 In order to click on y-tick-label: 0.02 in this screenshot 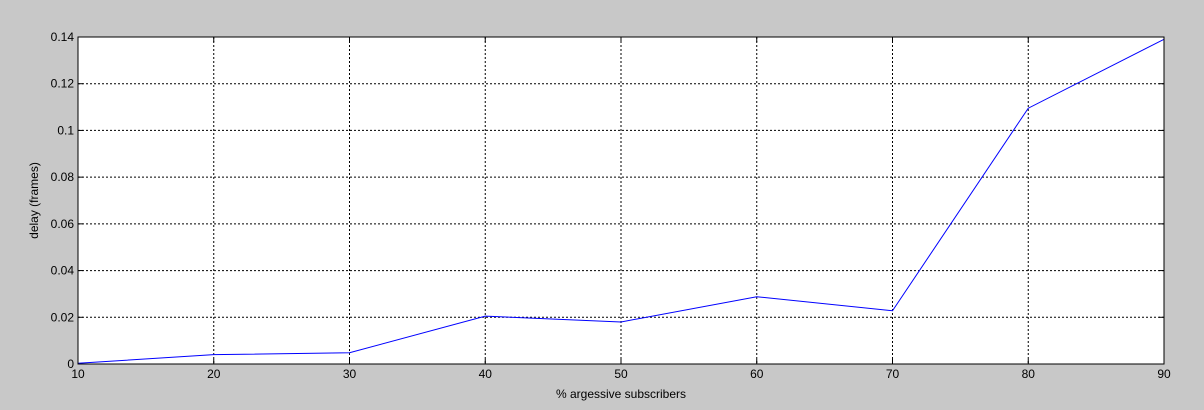, I will do `click(63, 317)`.